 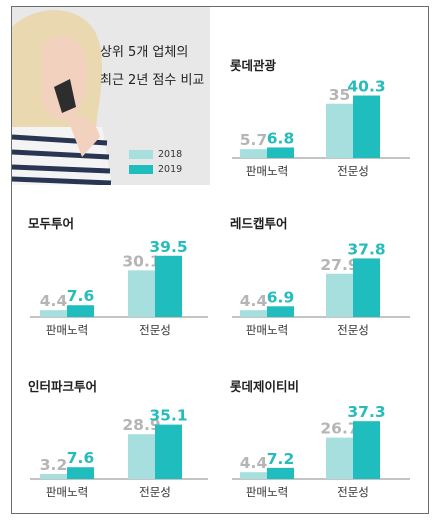 What do you see at coordinates (80, 458) in the screenshot?
I see `value-label-interpark-tour-2019-0: 7.6` at bounding box center [80, 458].